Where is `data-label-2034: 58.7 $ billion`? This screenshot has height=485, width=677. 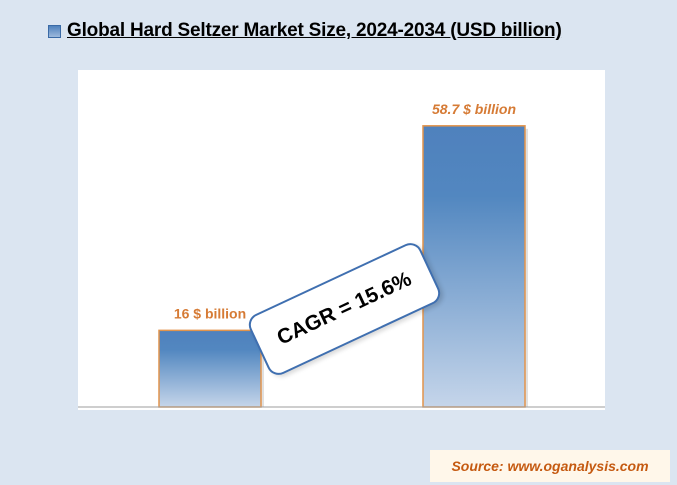
data-label-2034: 58.7 $ billion is located at coordinates (474, 109).